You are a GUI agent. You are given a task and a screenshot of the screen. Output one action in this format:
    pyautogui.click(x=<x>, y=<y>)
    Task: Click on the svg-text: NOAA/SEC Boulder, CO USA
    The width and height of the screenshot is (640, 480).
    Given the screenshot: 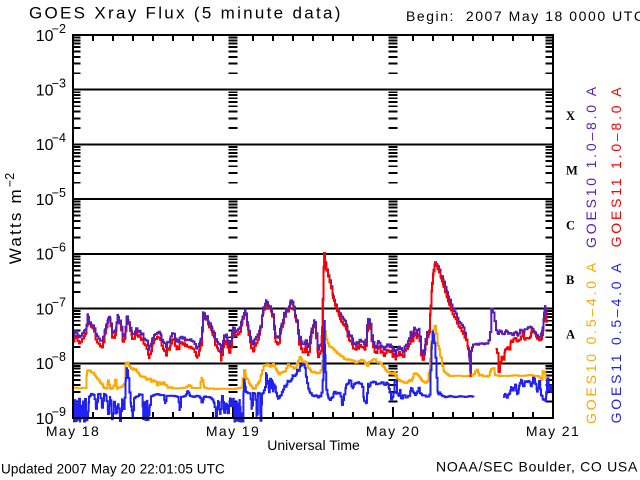 What is the action you would take?
    pyautogui.click(x=537, y=467)
    